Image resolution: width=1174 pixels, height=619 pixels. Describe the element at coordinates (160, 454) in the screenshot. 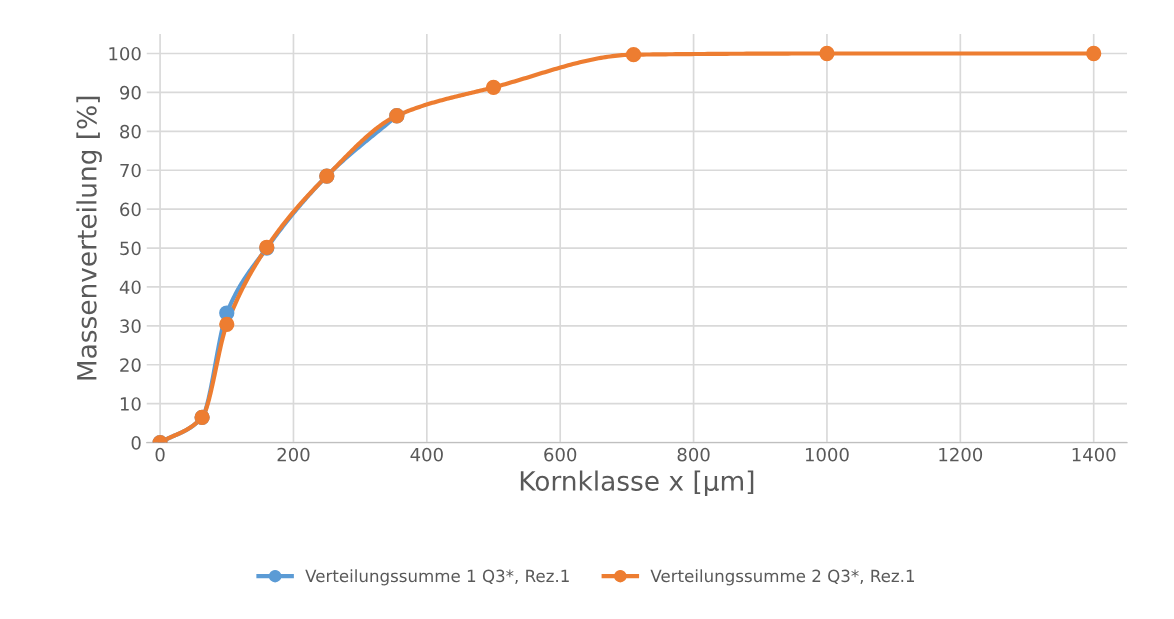

I see `x-tick-label: 0` at that location.